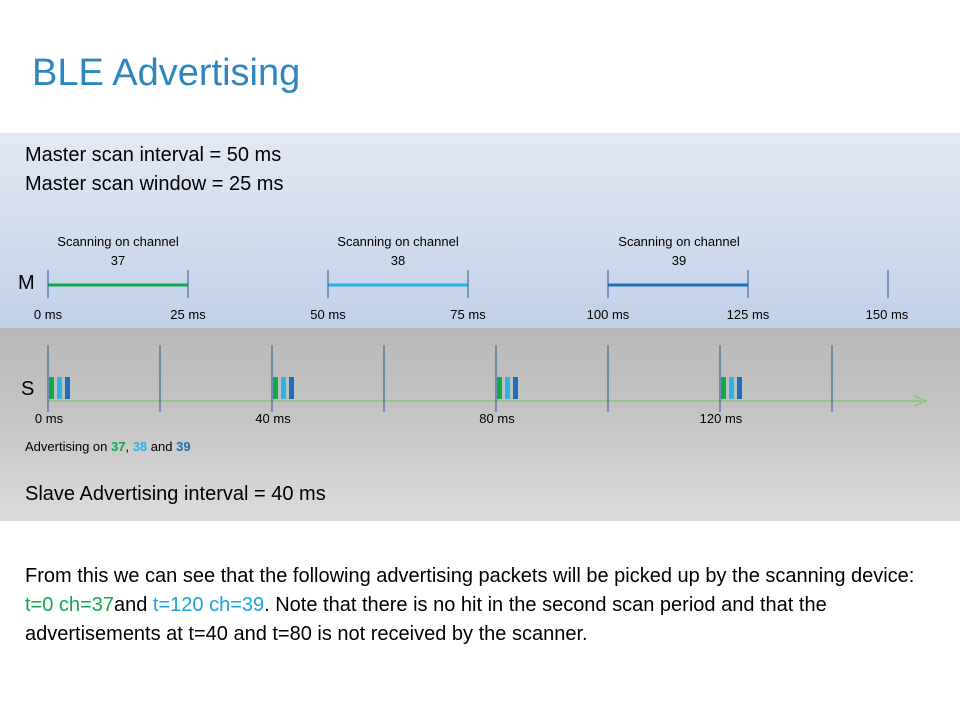  What do you see at coordinates (208, 605) in the screenshot?
I see `conclusion-hit2: t=120 ch=39` at bounding box center [208, 605].